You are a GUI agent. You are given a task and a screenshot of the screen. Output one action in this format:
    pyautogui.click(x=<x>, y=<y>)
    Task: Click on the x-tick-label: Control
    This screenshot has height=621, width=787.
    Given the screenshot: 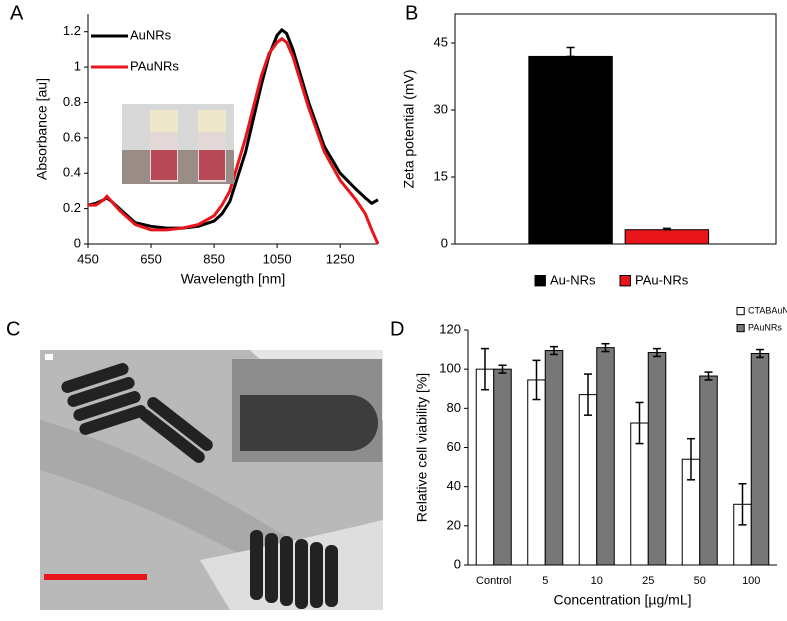 What is the action you would take?
    pyautogui.click(x=493, y=581)
    